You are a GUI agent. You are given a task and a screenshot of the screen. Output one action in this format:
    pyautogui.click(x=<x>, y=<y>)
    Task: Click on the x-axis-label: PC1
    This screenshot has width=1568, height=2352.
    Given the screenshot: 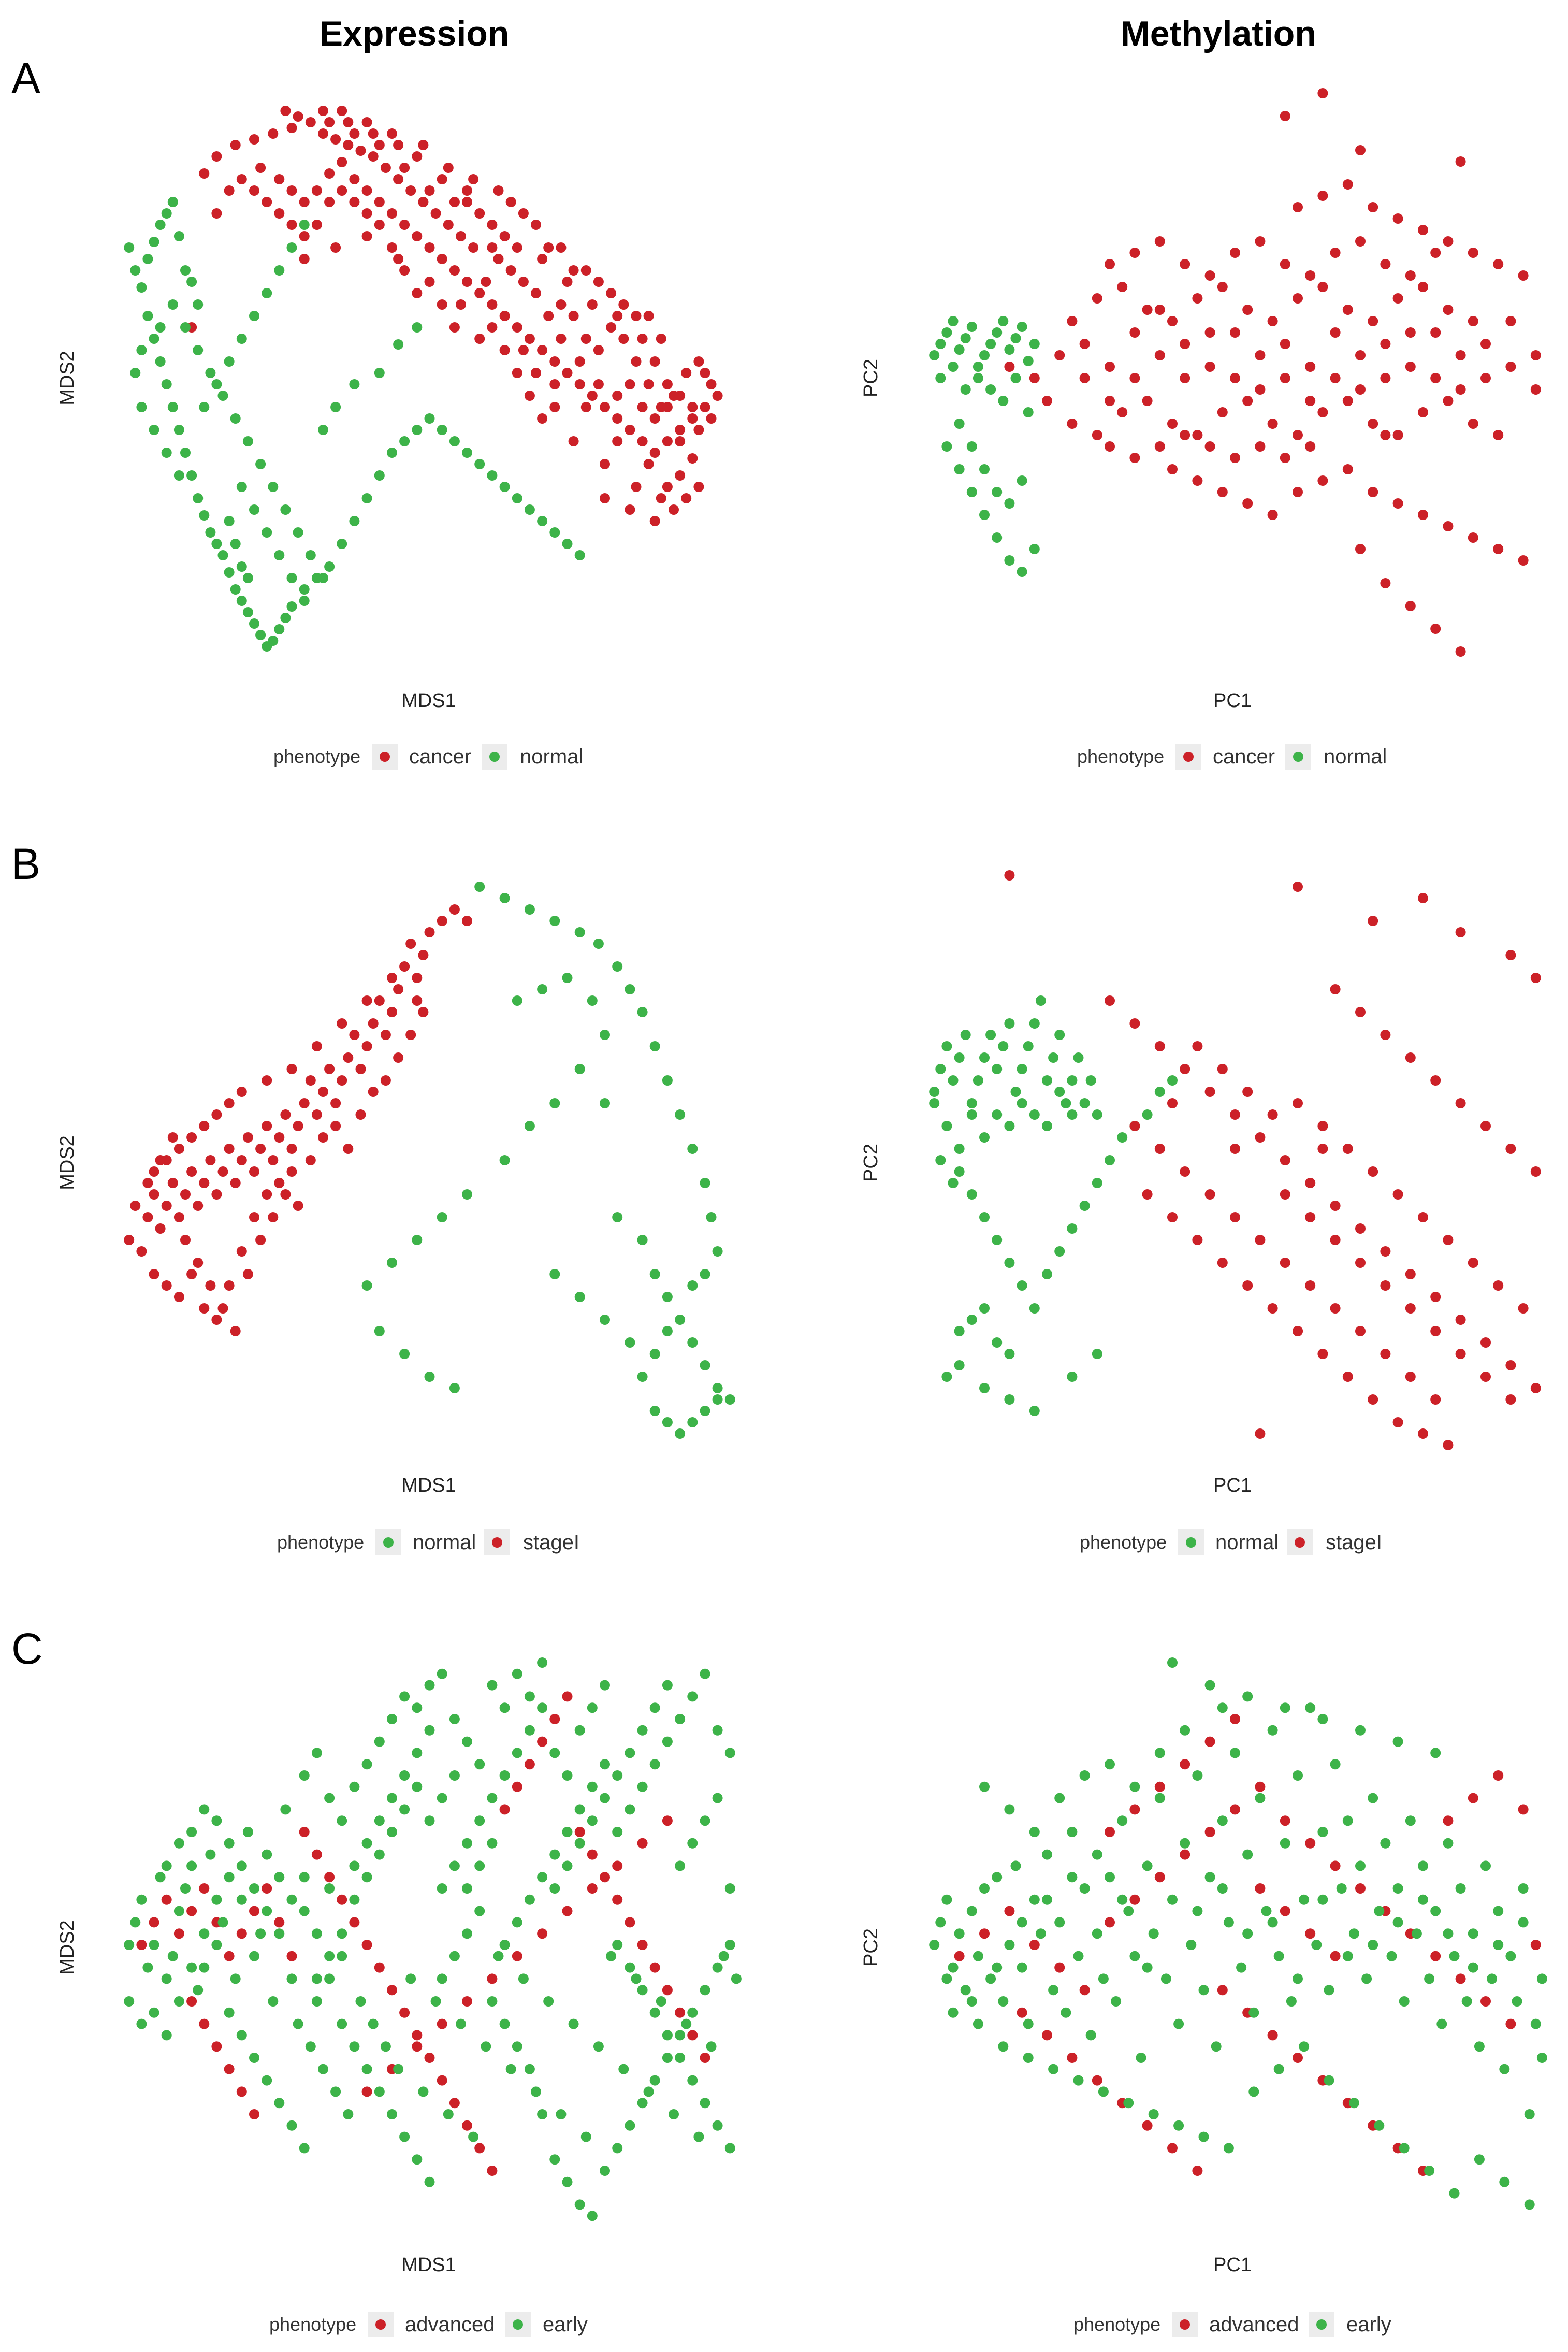 What is the action you would take?
    pyautogui.click(x=1232, y=701)
    